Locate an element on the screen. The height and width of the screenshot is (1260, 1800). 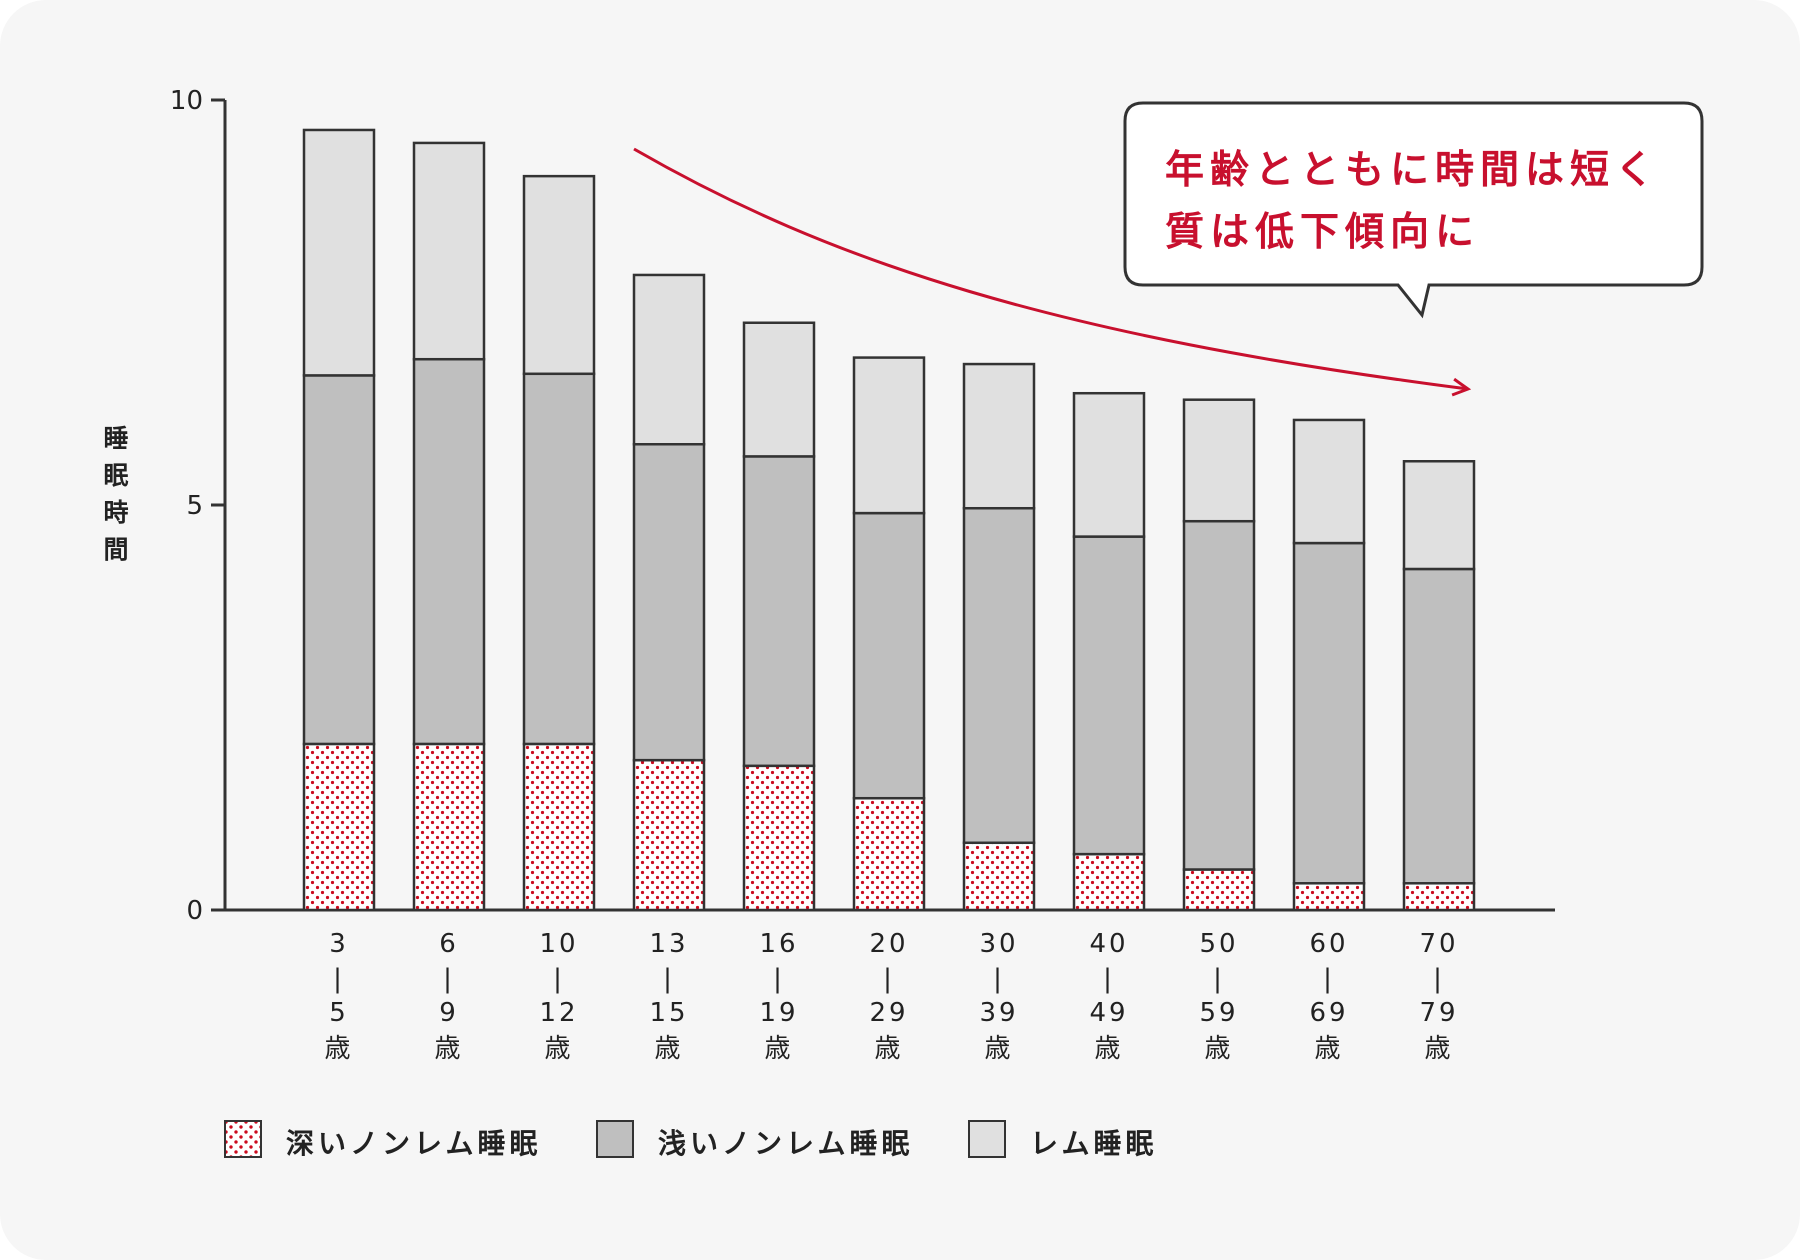
x-tick-label-line: 70 is located at coordinates (1438, 944).